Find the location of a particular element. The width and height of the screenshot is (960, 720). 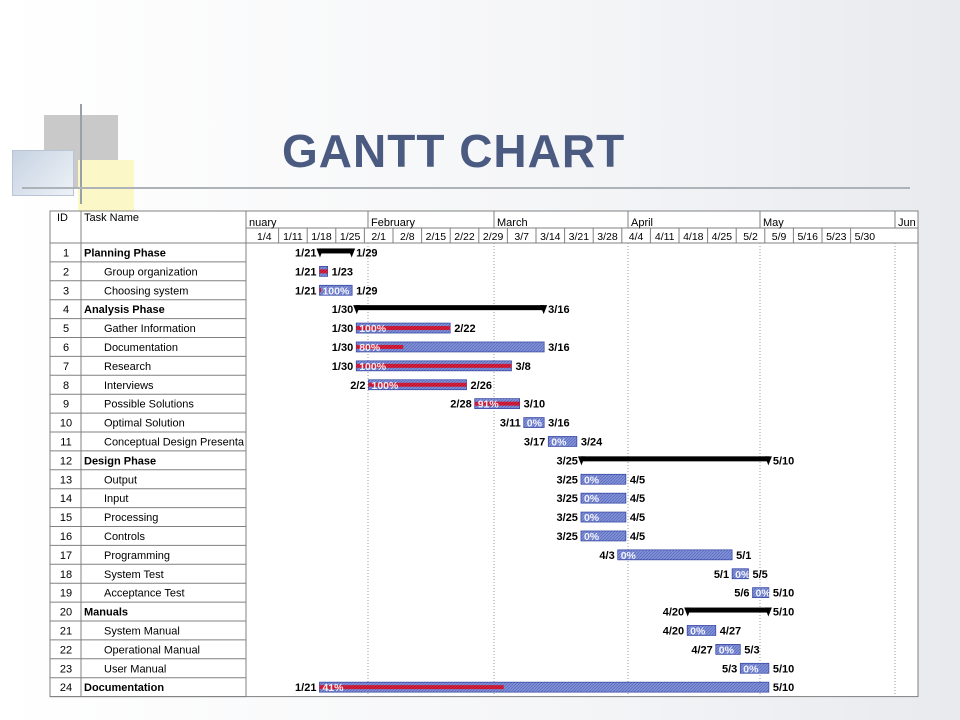

task-id: 6 is located at coordinates (66, 348).